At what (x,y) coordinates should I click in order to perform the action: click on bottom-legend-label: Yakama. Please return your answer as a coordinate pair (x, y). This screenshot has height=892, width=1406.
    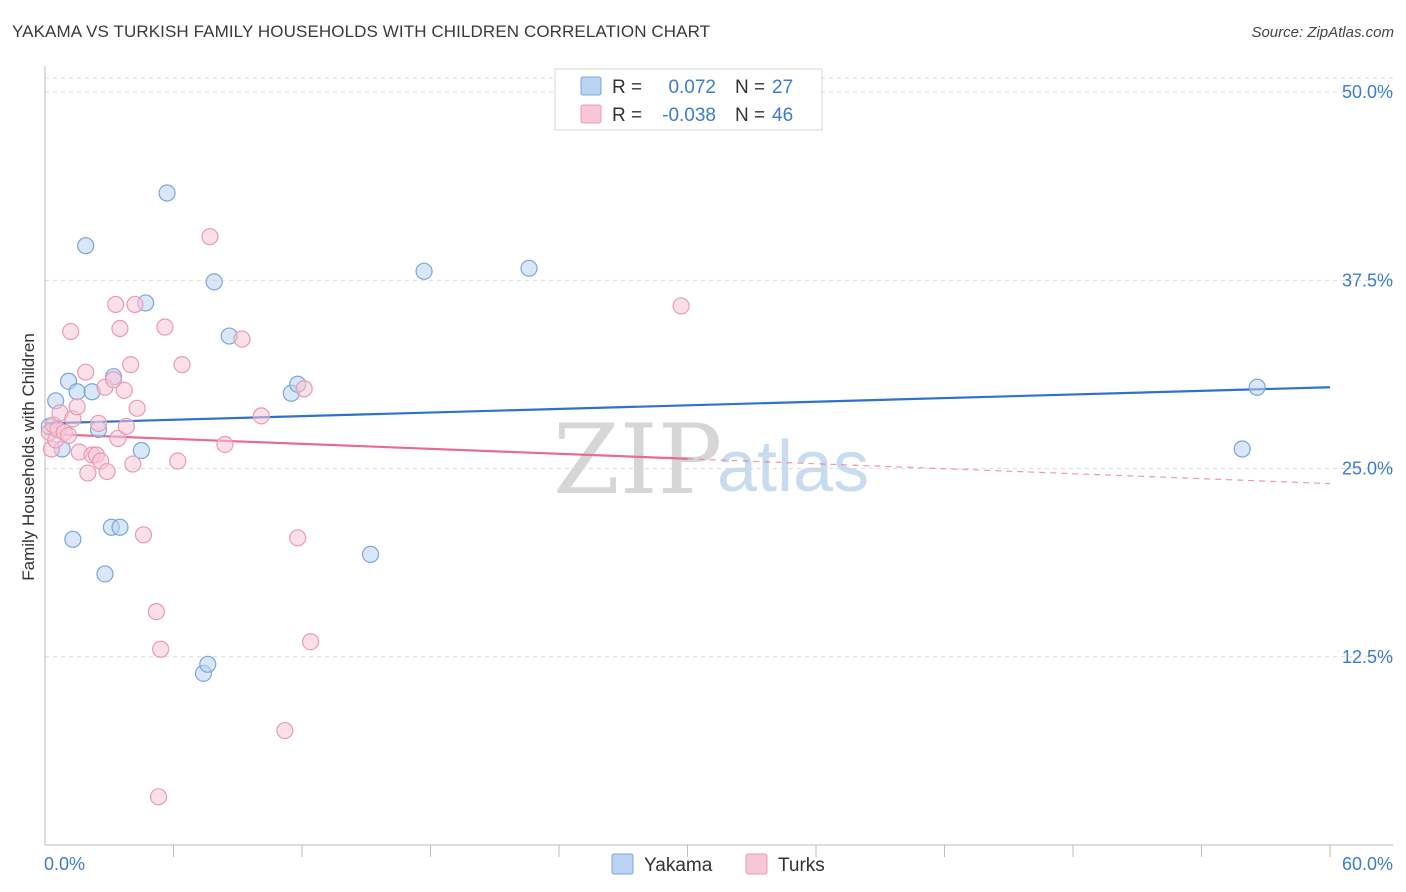
    Looking at the image, I should click on (678, 865).